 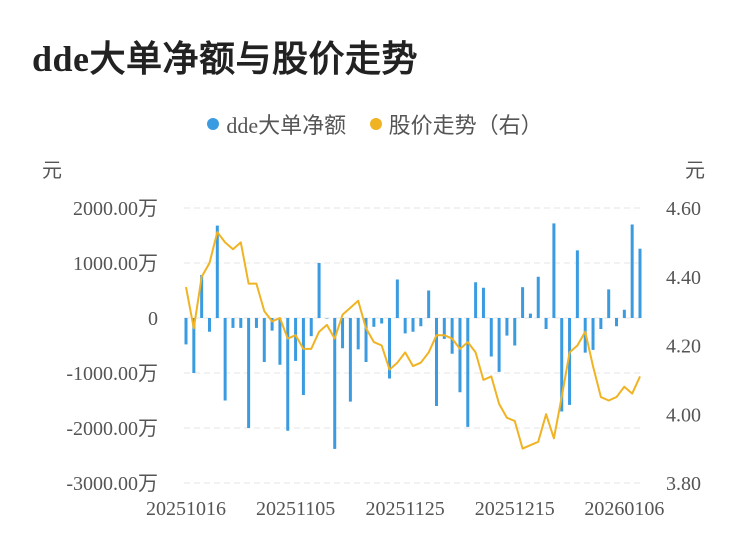 What do you see at coordinates (295, 509) in the screenshot?
I see `x-tick-label: 20251105` at bounding box center [295, 509].